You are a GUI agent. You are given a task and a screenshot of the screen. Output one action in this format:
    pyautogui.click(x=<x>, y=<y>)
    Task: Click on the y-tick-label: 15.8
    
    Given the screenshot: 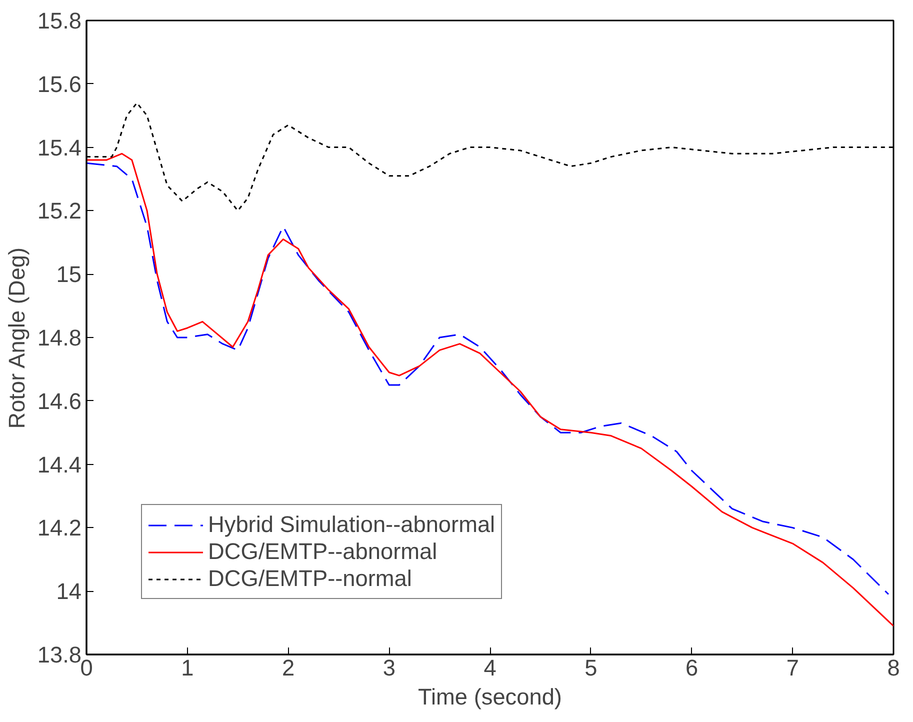 What is the action you would take?
    pyautogui.click(x=59, y=21)
    